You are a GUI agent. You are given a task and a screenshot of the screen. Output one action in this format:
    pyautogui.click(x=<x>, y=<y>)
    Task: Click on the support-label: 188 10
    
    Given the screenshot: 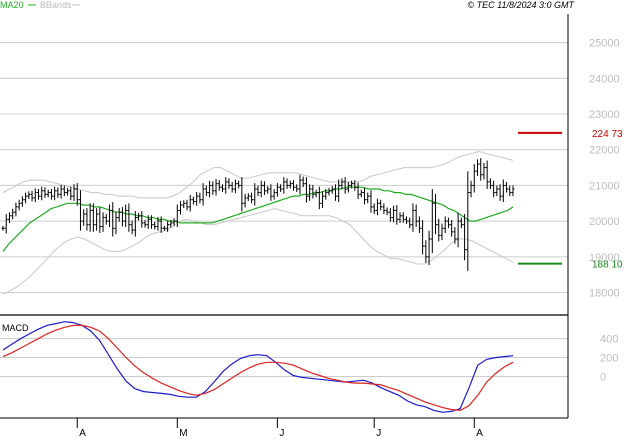 What is the action you would take?
    pyautogui.click(x=607, y=265)
    